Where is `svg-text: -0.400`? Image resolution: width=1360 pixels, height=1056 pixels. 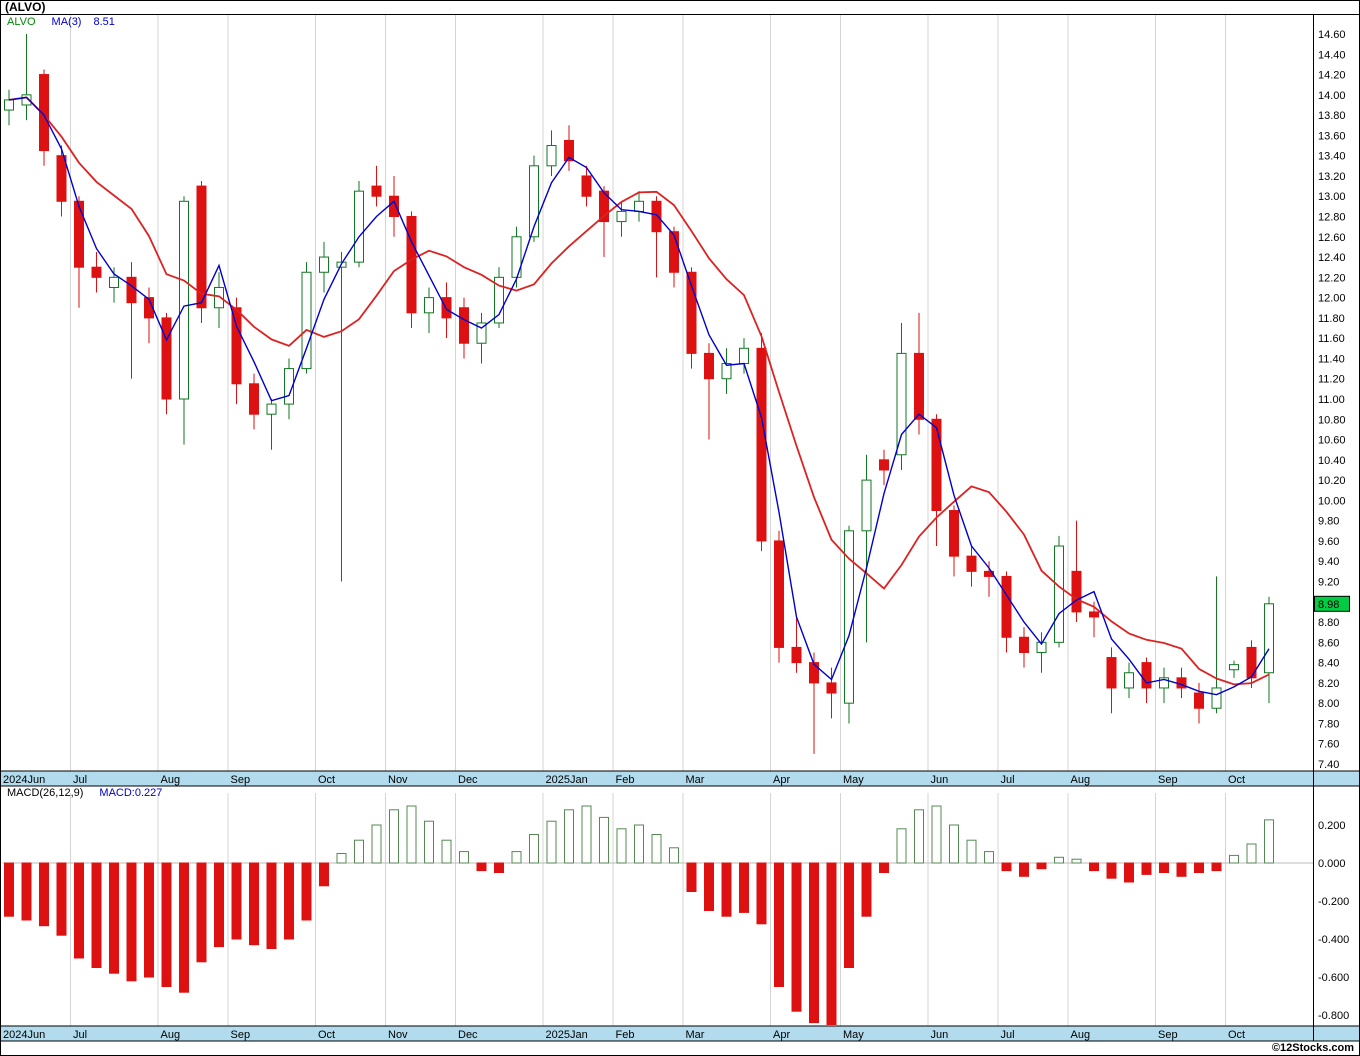 svg-text: -0.400 is located at coordinates (1333, 940).